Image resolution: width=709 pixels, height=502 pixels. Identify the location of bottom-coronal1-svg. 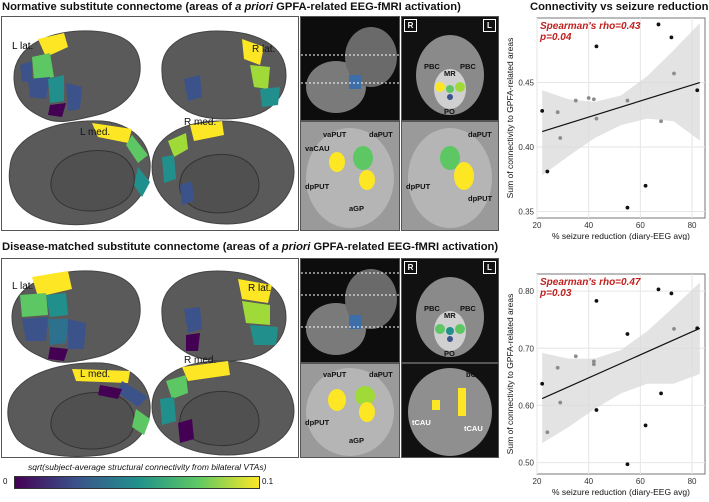
(350, 412).